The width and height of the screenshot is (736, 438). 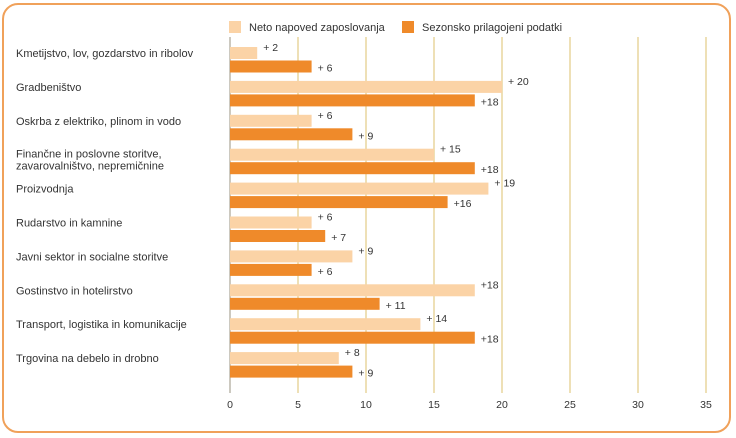 I want to click on category-label: Transport, logistika in komunikacije, so click(x=101, y=325).